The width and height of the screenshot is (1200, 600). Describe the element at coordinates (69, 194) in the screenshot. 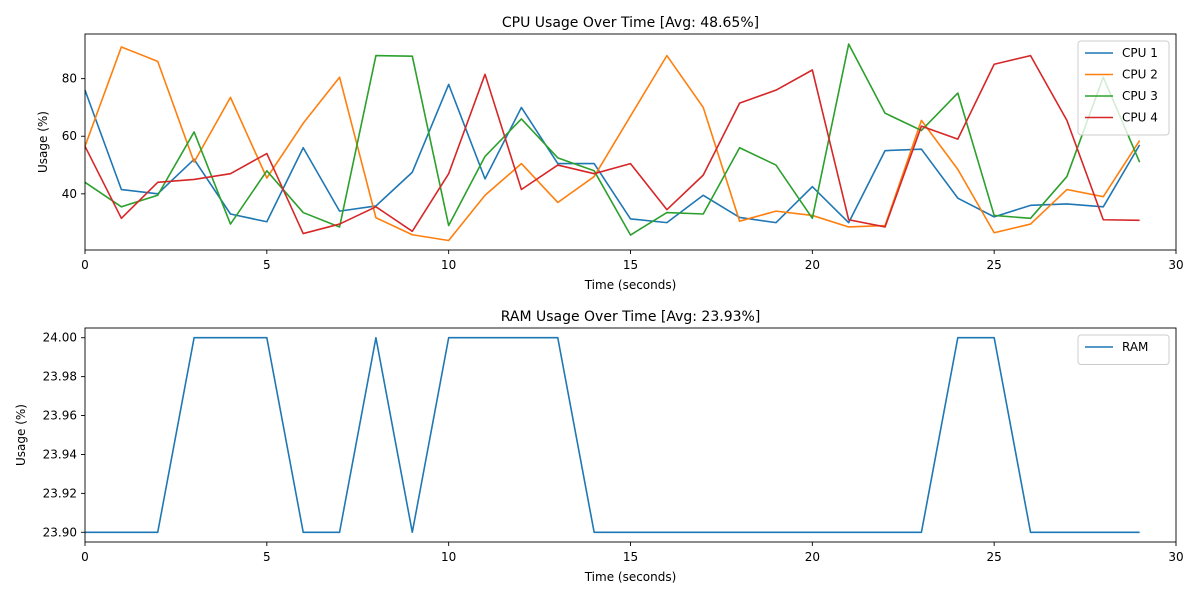

I see `cpu-y-tick-label: 40` at that location.